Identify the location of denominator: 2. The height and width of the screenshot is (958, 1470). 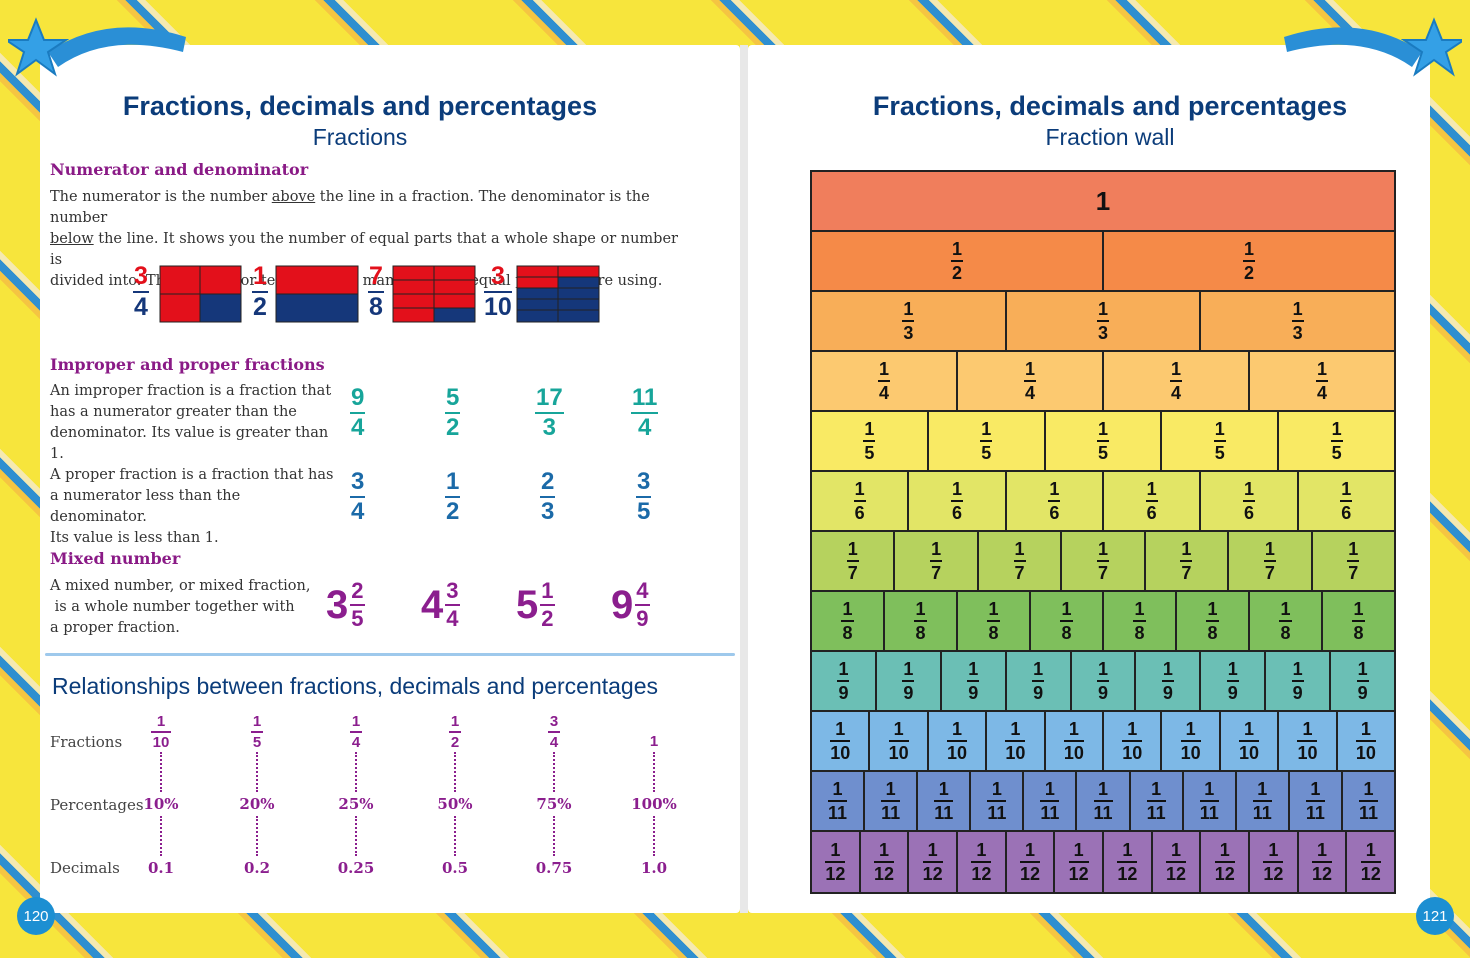
(455, 740).